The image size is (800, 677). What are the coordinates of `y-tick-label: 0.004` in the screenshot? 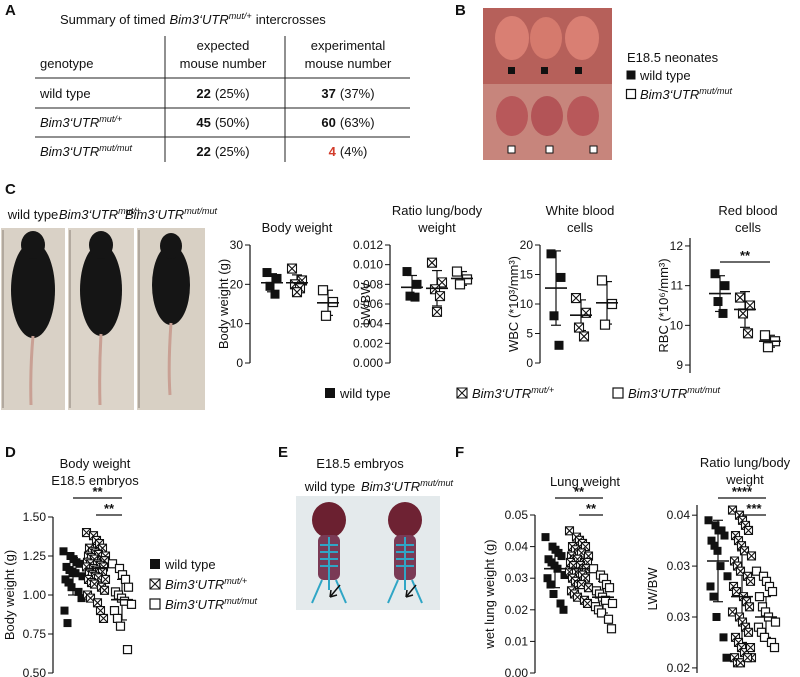 It's located at (368, 324).